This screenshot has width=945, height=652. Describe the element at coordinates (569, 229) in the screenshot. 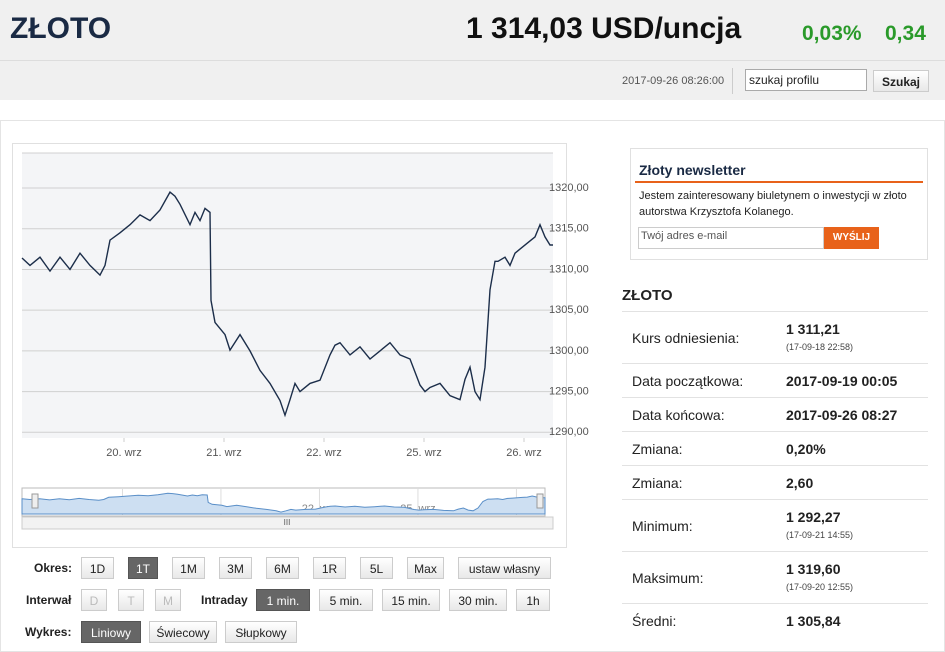

I see `y-tick-label: 1315,00` at that location.